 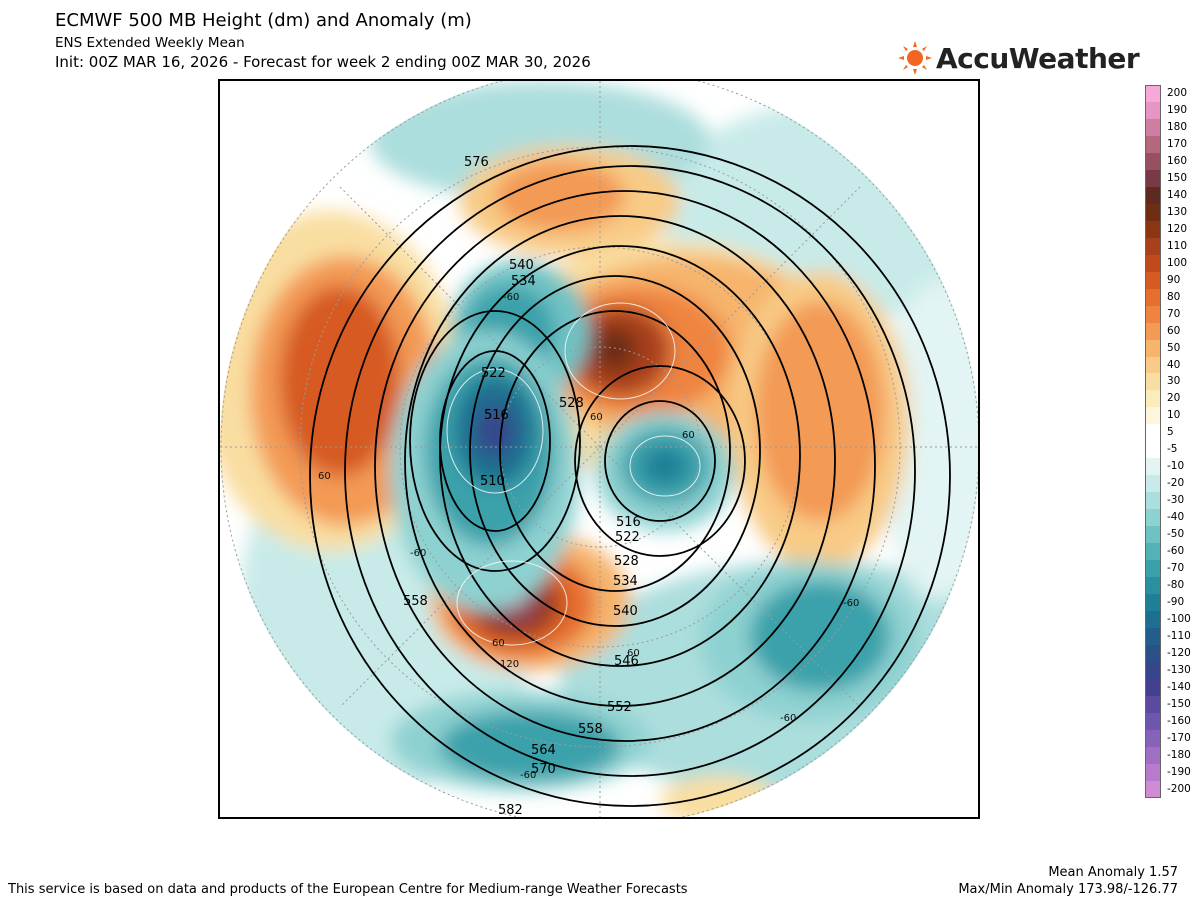 What do you see at coordinates (1176, 602) in the screenshot?
I see `legend-label: -90` at bounding box center [1176, 602].